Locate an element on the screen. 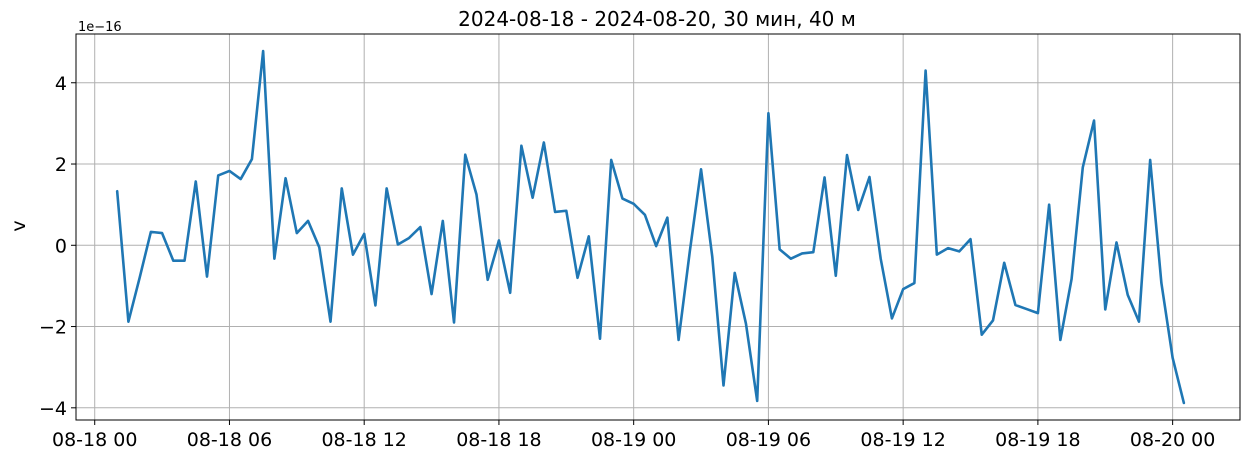  y-tick-label: −2 is located at coordinates (53, 328).